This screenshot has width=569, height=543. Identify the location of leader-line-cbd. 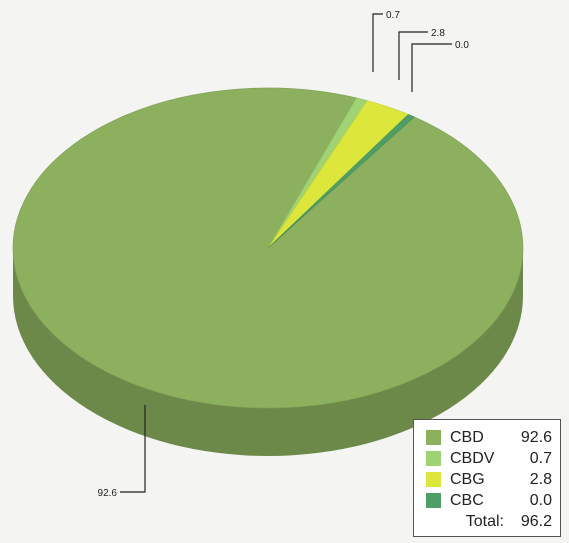
(133, 449).